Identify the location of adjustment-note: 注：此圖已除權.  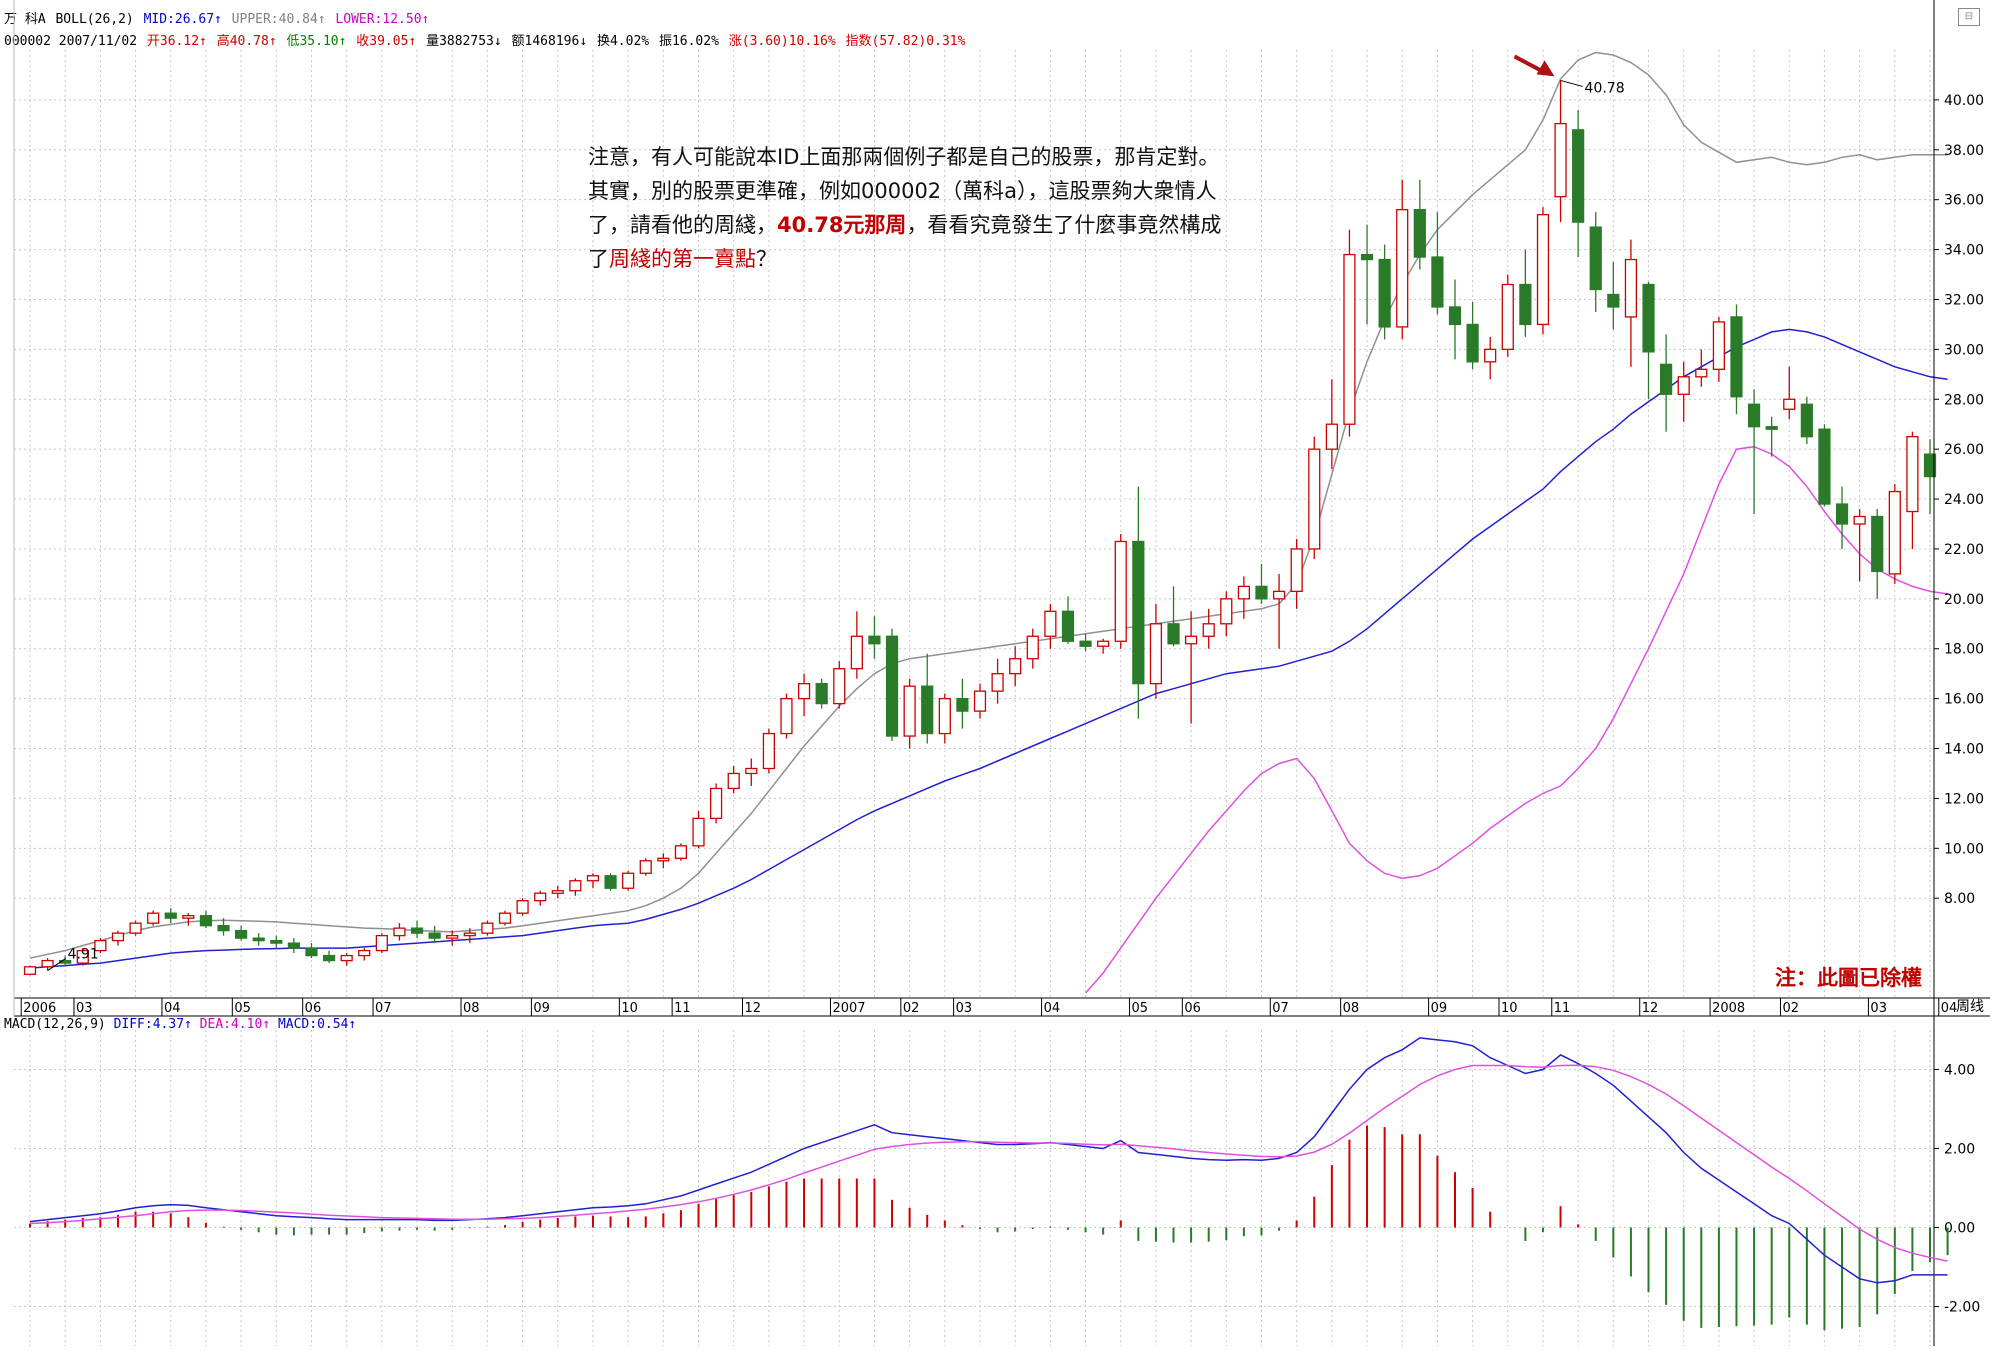
(1848, 978).